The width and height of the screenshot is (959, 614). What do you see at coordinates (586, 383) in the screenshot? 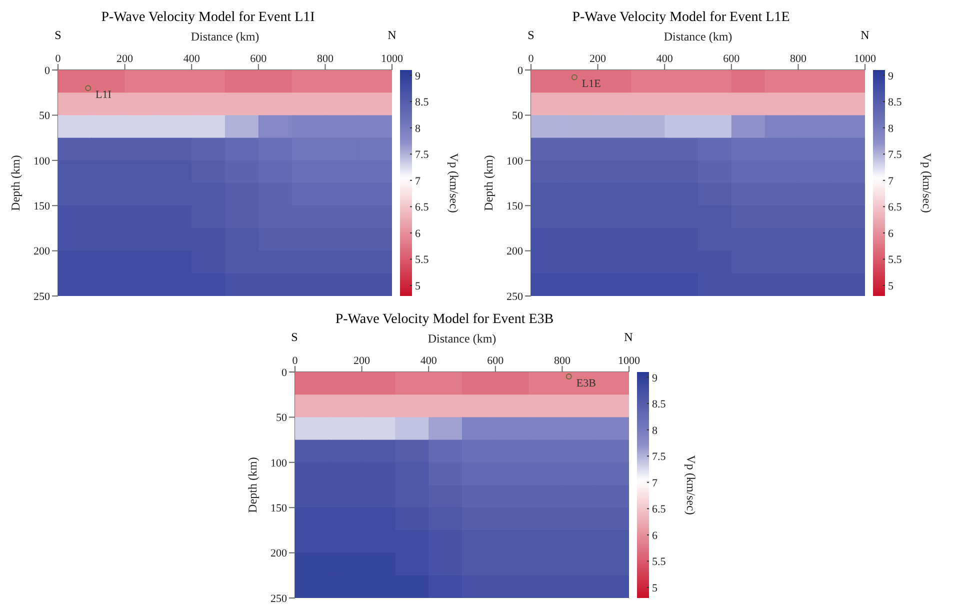
I see `annotation: E3B` at bounding box center [586, 383].